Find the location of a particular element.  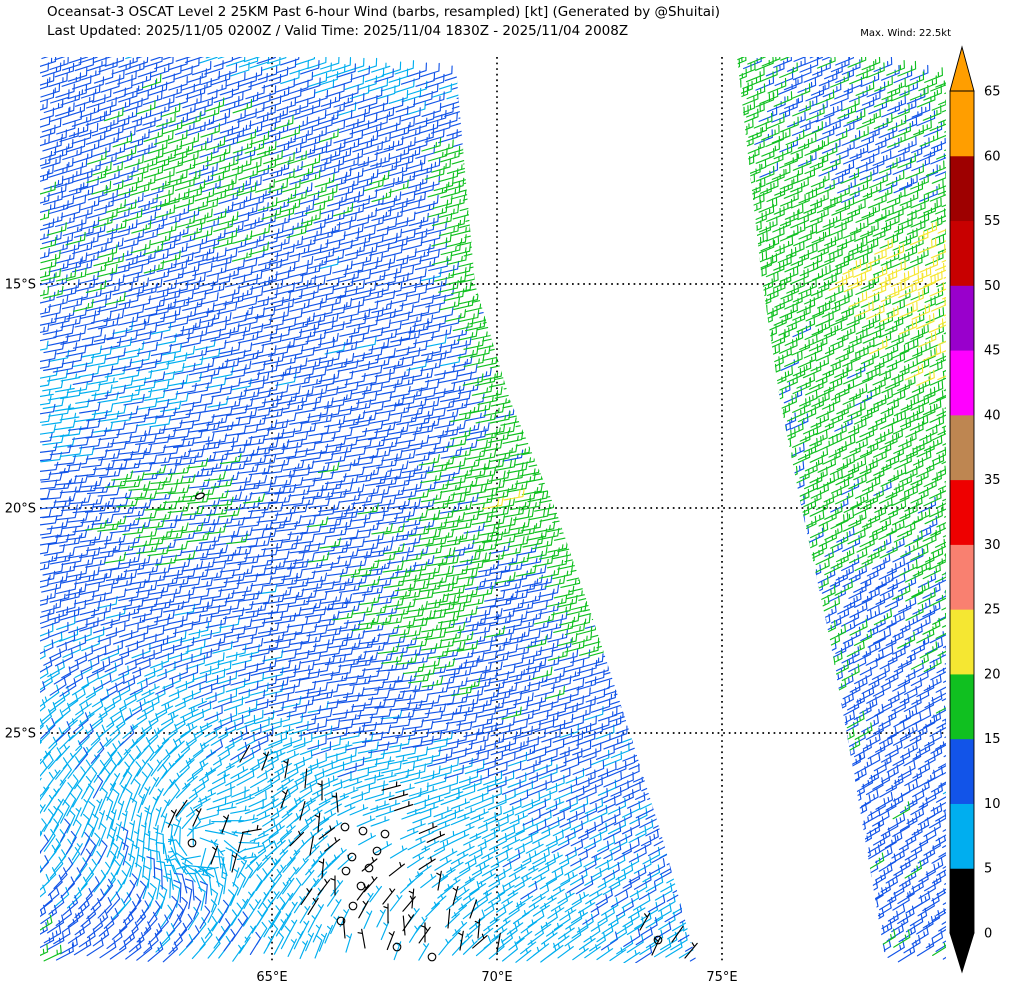

colorbar-tick-label: 60 is located at coordinates (992, 156).